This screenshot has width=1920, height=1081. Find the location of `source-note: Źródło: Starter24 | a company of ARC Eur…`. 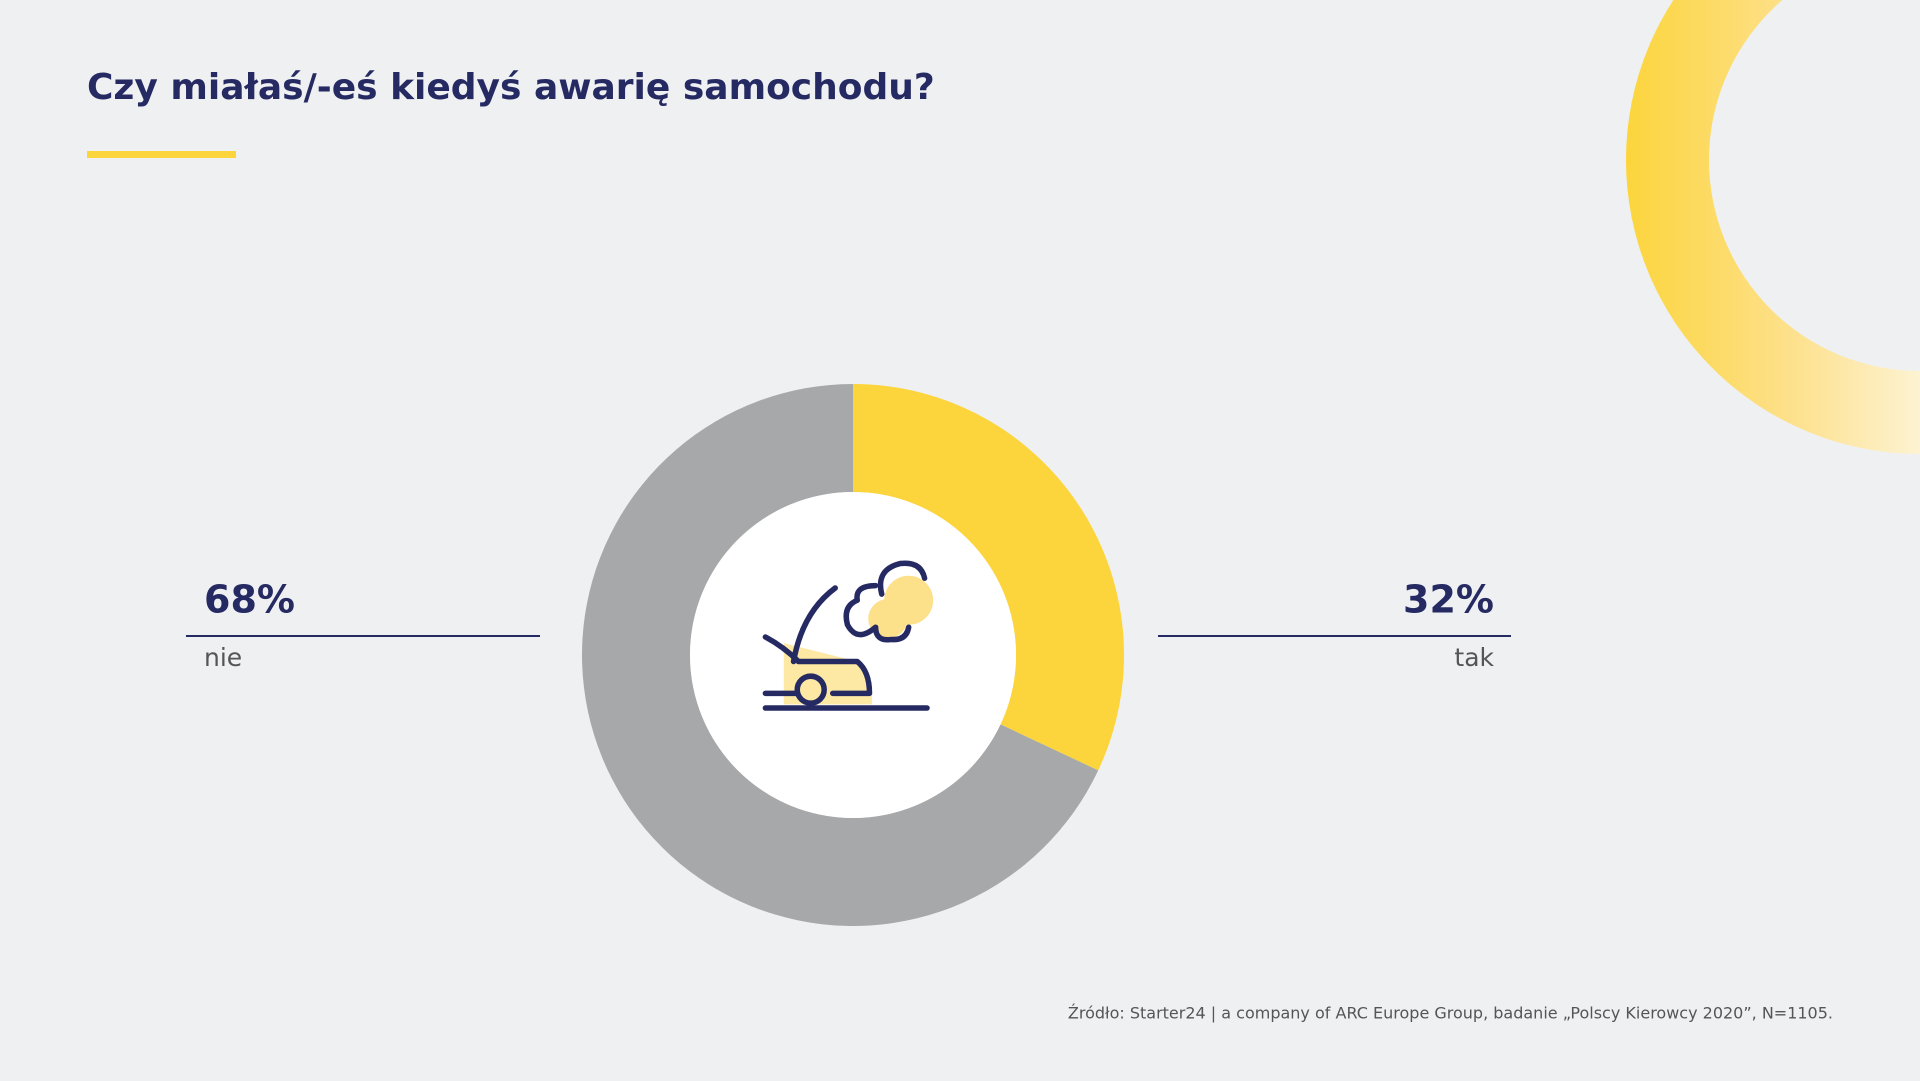

source-note: Źródło: Starter24 | a company of ARC Eur… is located at coordinates (1450, 1013).